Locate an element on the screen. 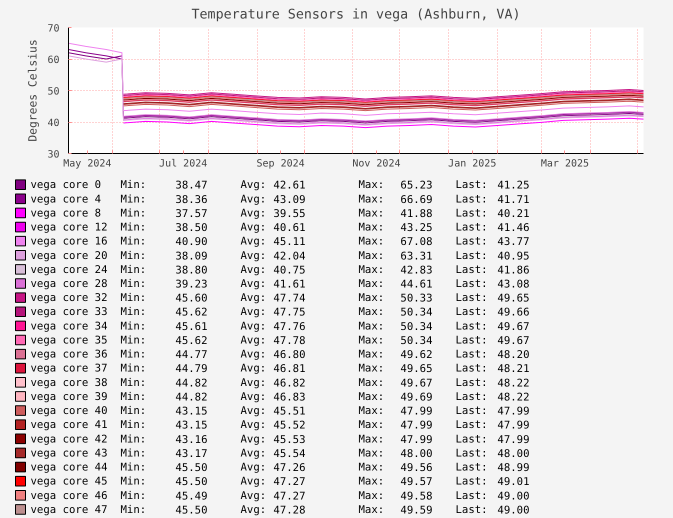 Image resolution: width=673 pixels, height=518 pixels. y-tick-label: 70 is located at coordinates (53, 29).